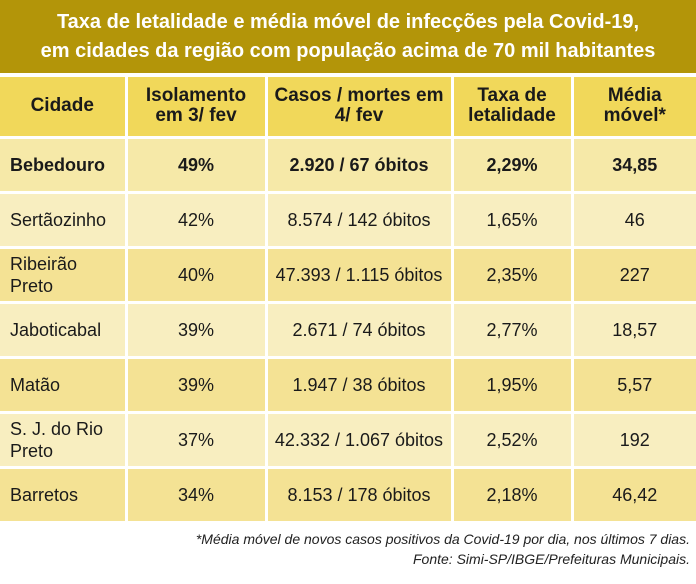 Image resolution: width=696 pixels, height=584 pixels. Describe the element at coordinates (64, 495) in the screenshot. I see `cell-cidade: Barretos` at that location.